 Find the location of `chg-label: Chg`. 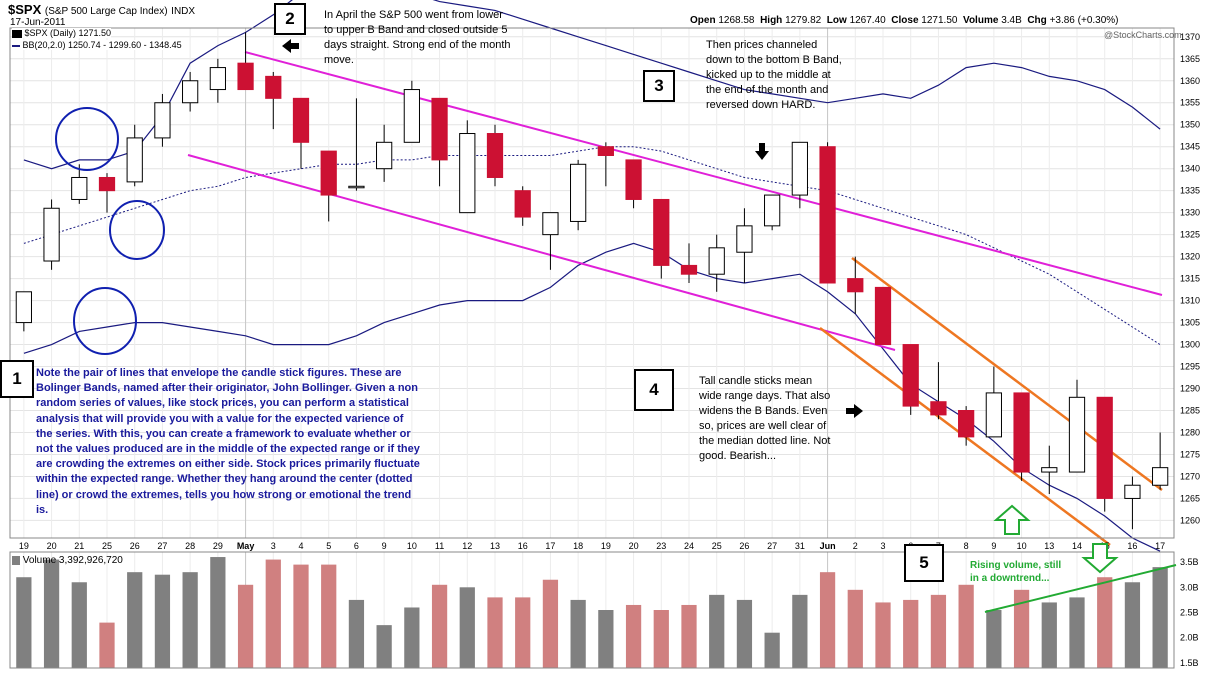

chg-label: Chg is located at coordinates (1037, 20).